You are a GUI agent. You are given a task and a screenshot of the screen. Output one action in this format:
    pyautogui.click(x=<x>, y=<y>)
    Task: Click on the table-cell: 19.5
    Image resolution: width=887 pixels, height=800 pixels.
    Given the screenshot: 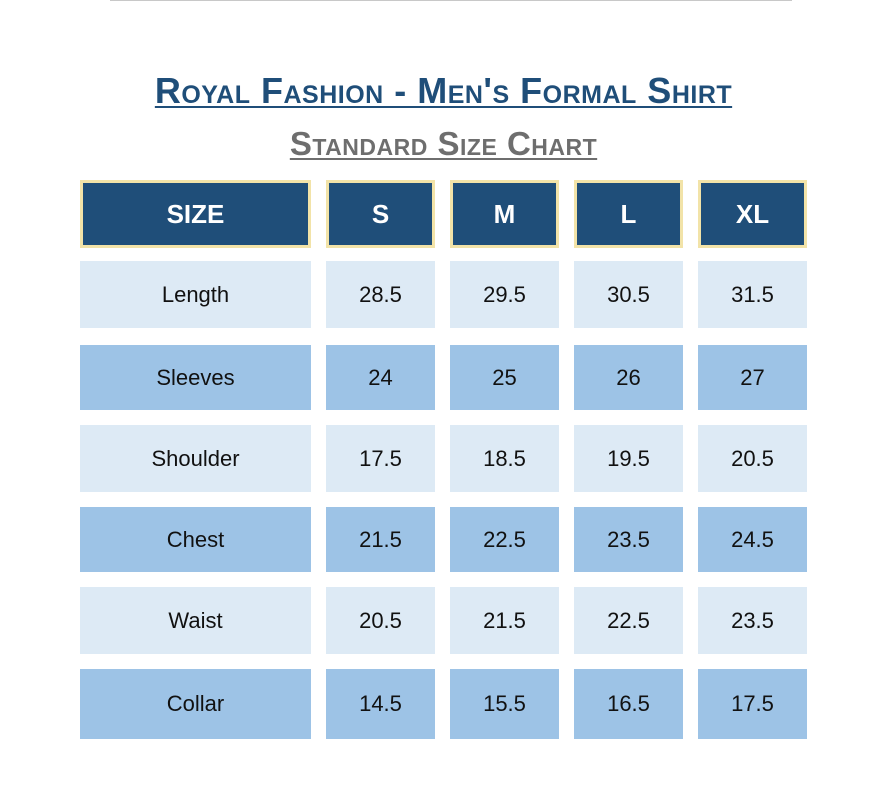 What is the action you would take?
    pyautogui.click(x=628, y=458)
    